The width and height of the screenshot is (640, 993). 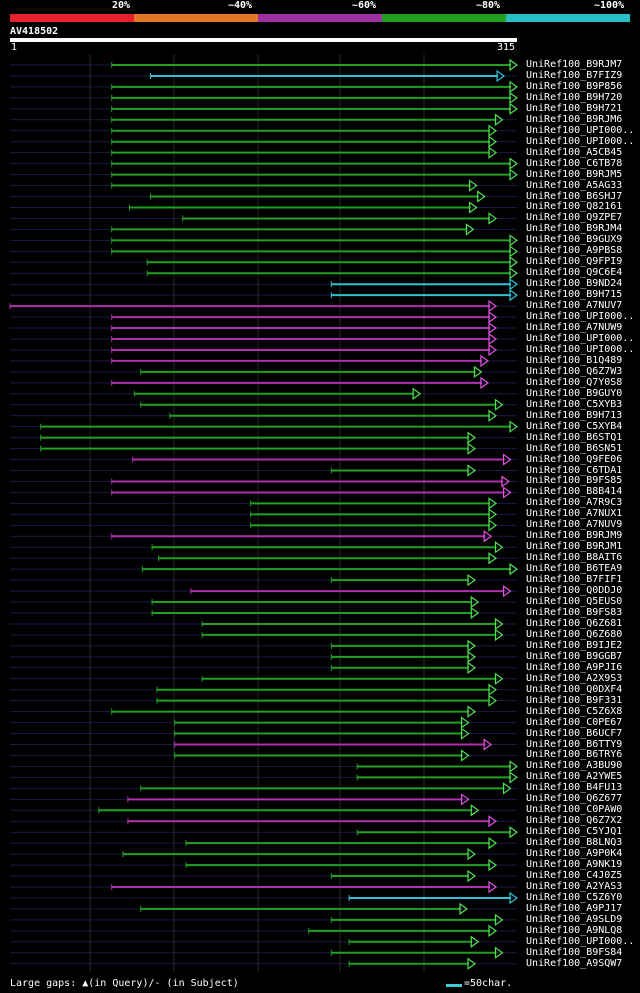 I want to click on hit-label: UniRef100_C5Z6X8, so click(x=574, y=711).